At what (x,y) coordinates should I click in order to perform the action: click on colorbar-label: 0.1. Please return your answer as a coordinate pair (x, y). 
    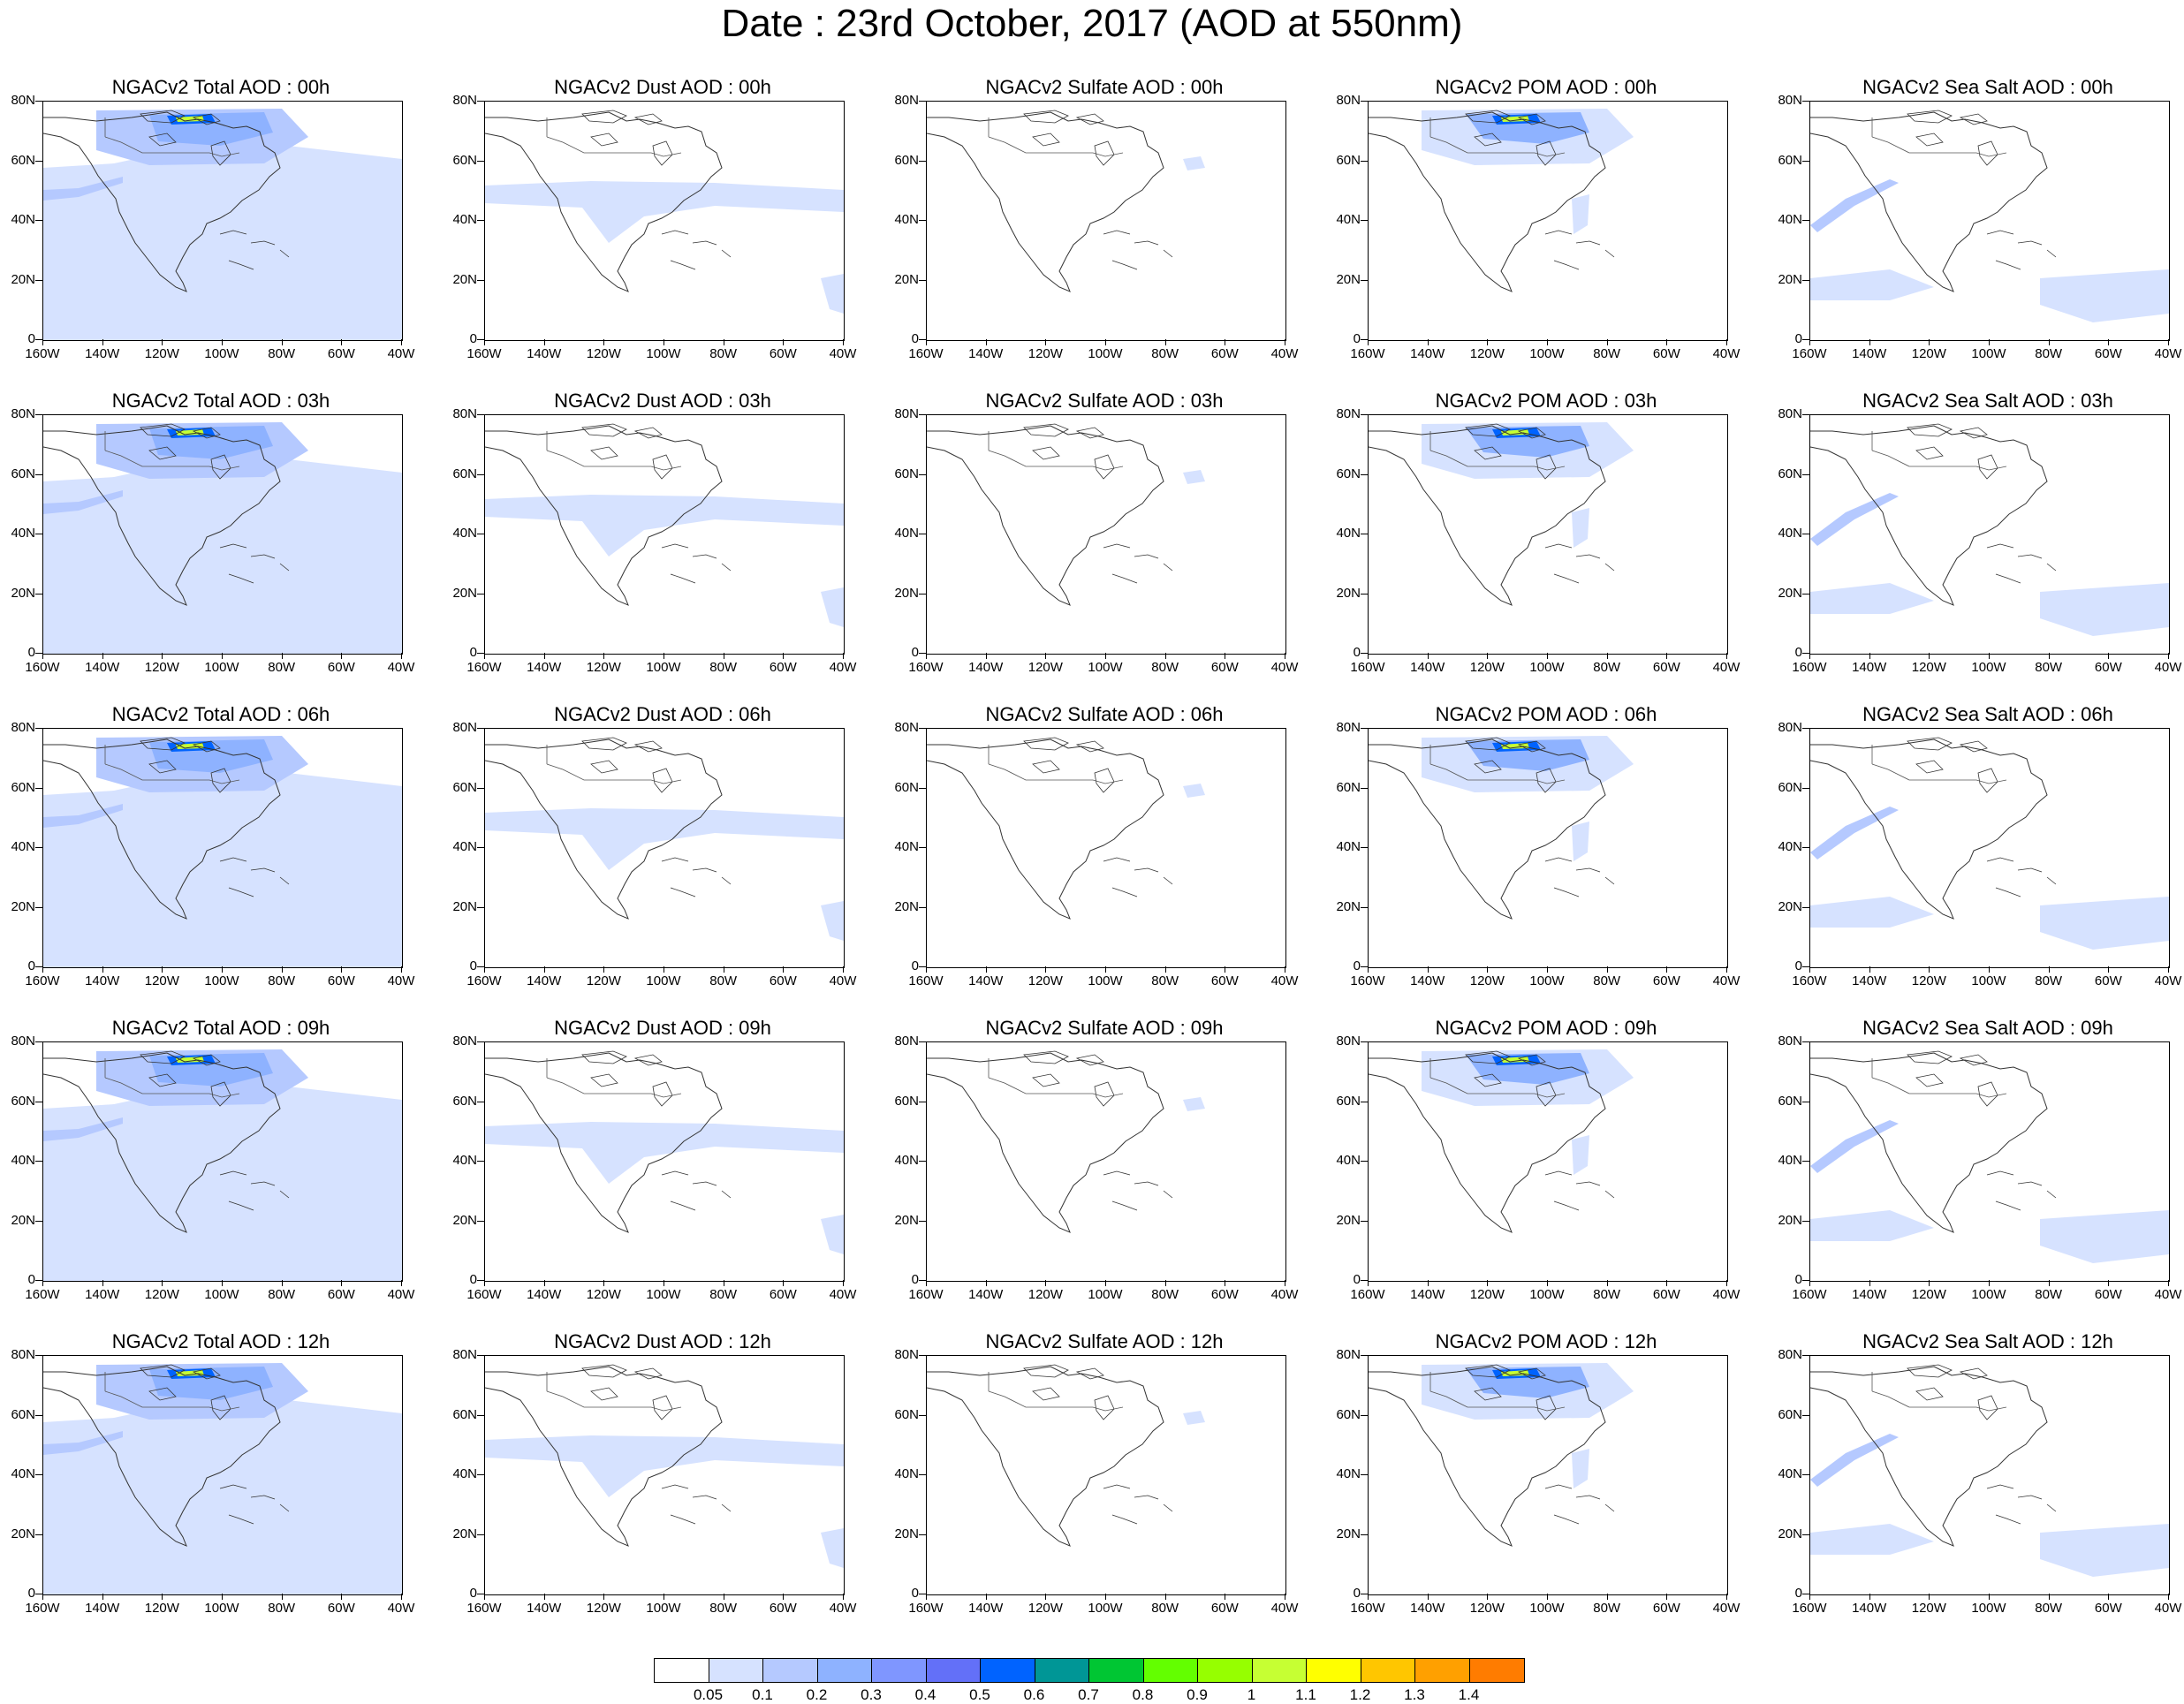
    Looking at the image, I should click on (762, 1694).